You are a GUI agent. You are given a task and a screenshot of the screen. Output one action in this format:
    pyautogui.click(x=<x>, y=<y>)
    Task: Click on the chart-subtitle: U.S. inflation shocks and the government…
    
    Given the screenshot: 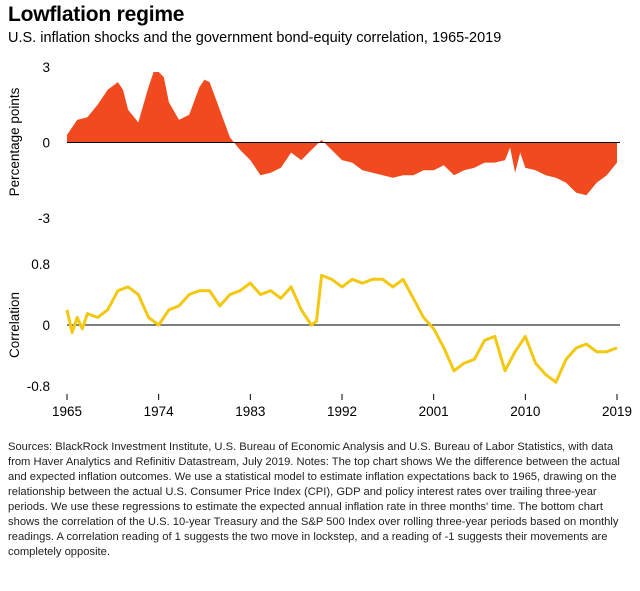 What is the action you would take?
    pyautogui.click(x=255, y=38)
    